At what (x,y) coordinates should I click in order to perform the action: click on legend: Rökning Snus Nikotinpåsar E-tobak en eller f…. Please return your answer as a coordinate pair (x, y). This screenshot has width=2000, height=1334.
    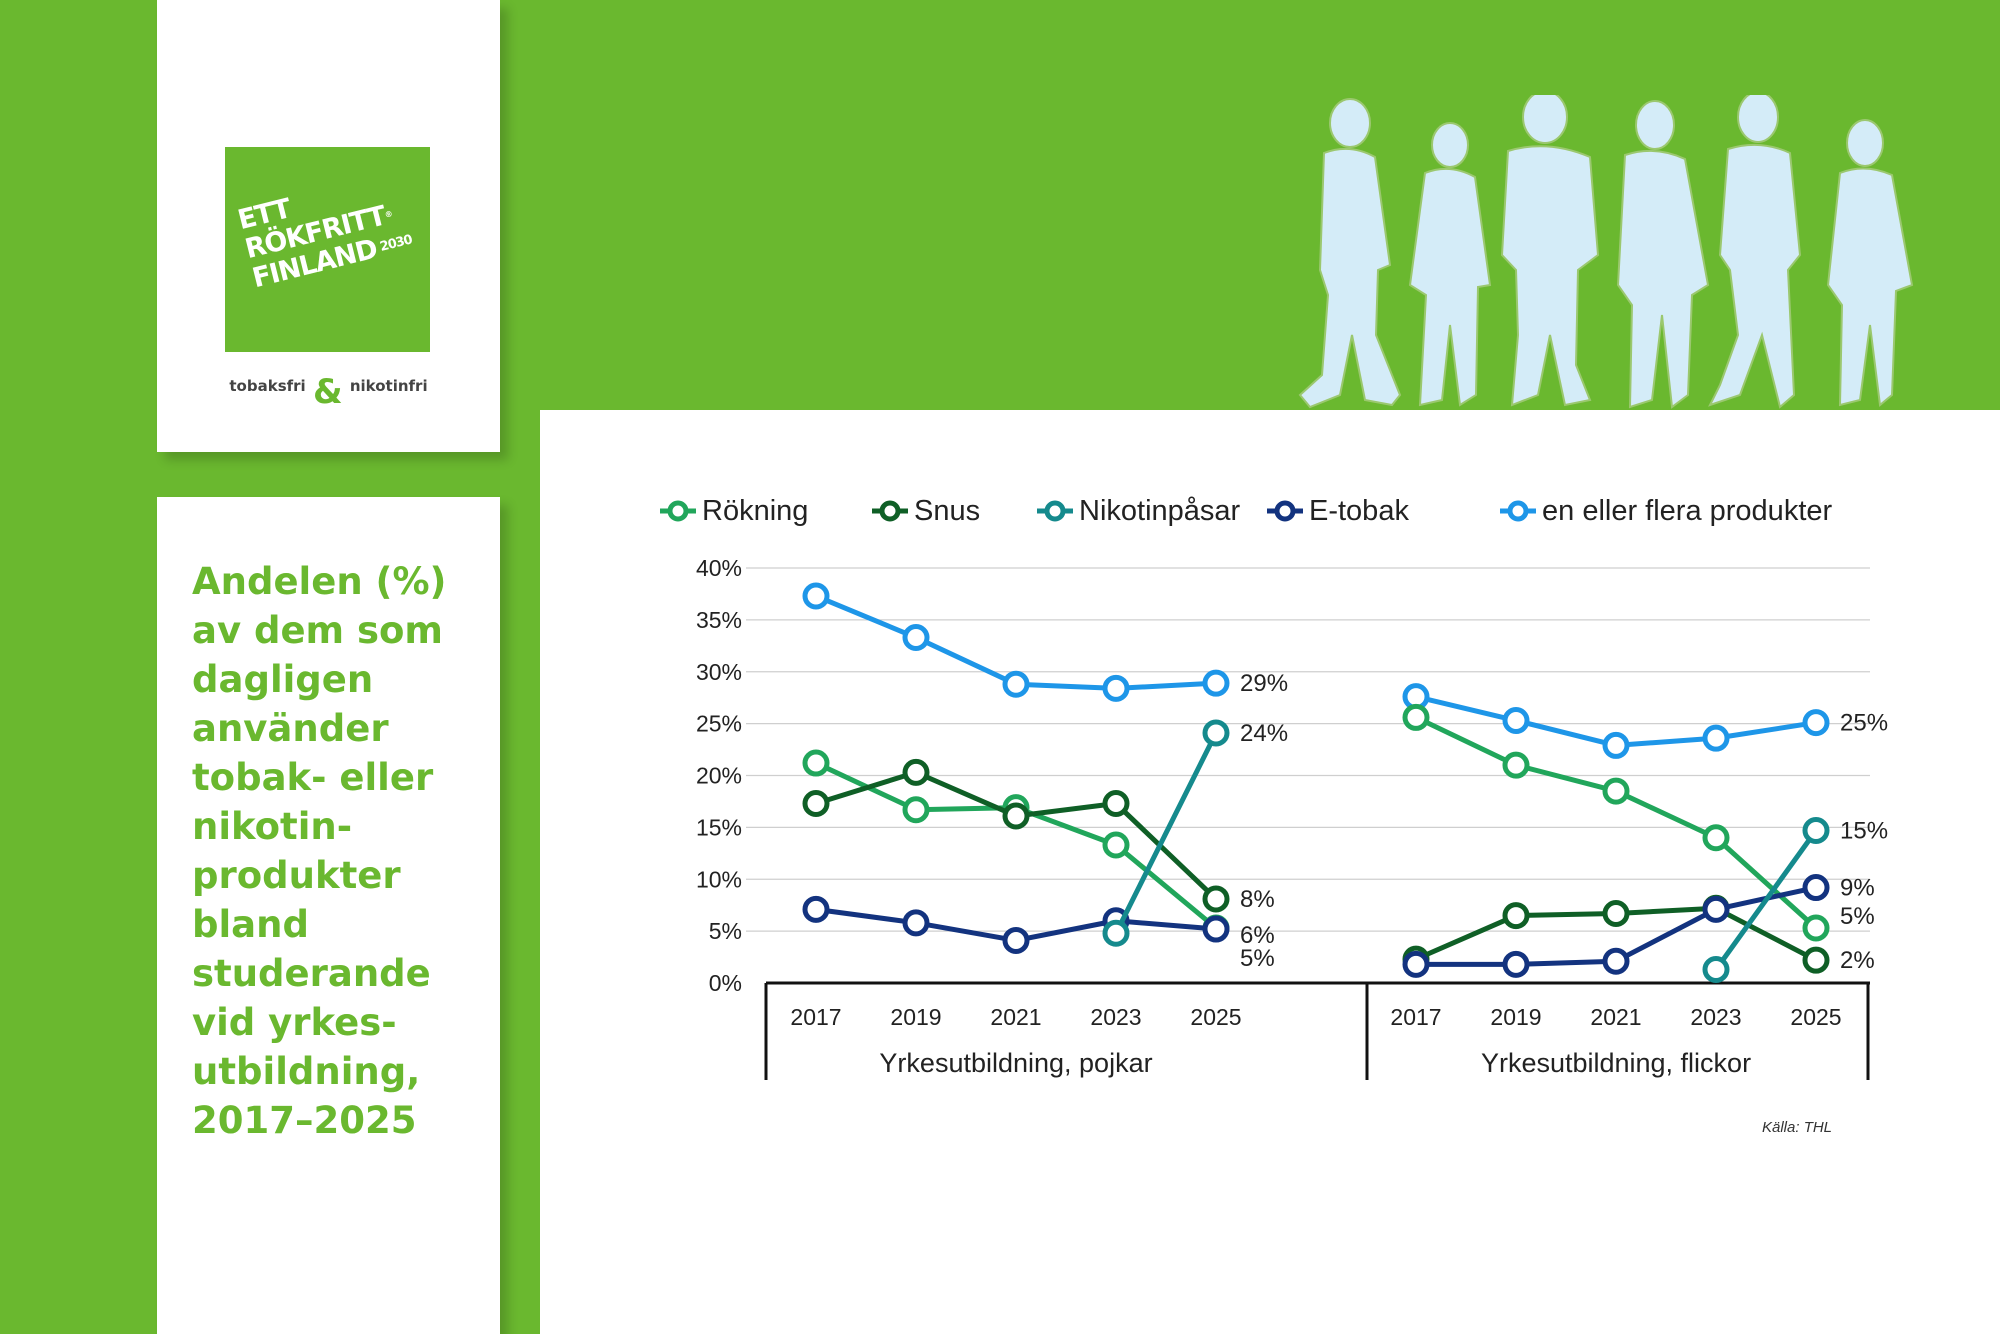
    Looking at the image, I should click on (1246, 511).